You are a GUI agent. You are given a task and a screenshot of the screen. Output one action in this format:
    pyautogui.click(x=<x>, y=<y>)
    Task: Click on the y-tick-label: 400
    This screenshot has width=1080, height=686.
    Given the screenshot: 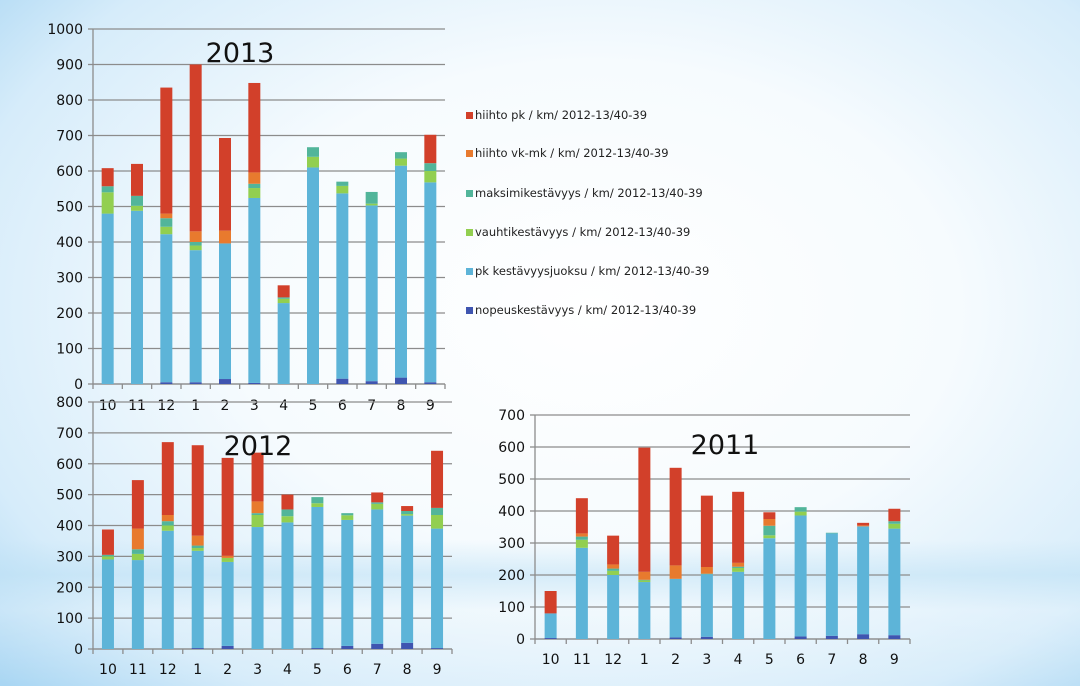 What is the action you would take?
    pyautogui.click(x=511, y=512)
    